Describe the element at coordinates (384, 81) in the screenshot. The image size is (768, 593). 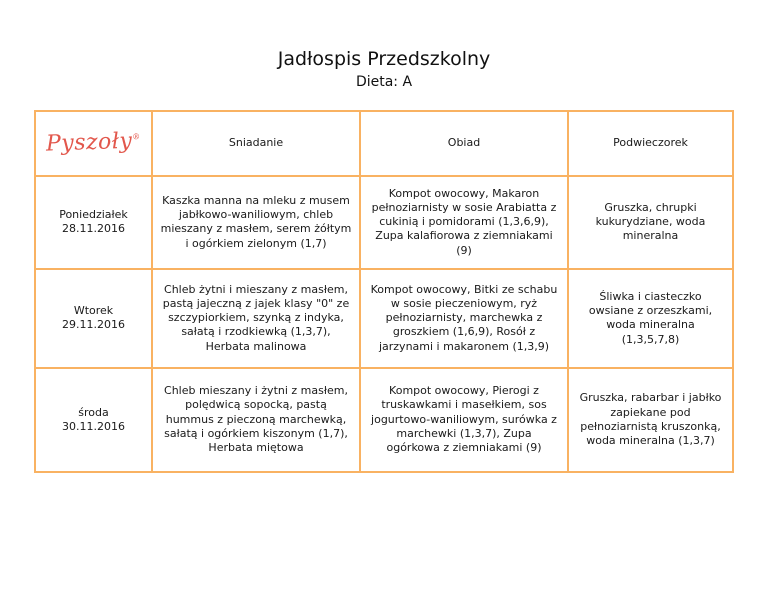
I see `diet-subtitle: Dieta: A` at that location.